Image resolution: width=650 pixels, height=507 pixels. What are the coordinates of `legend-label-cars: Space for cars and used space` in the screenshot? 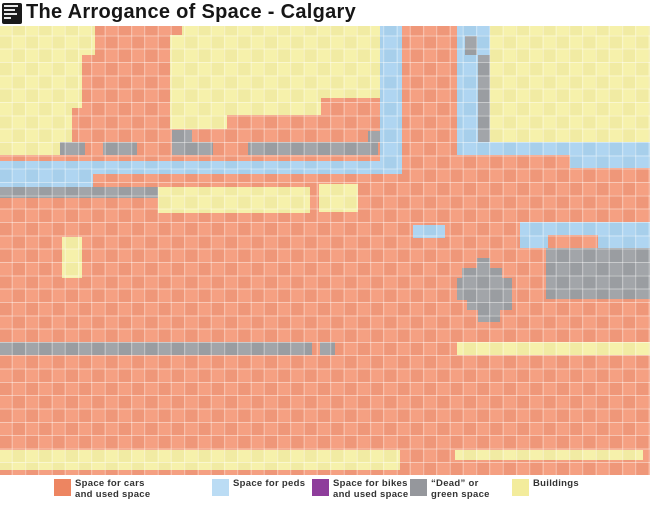 It's located at (113, 489).